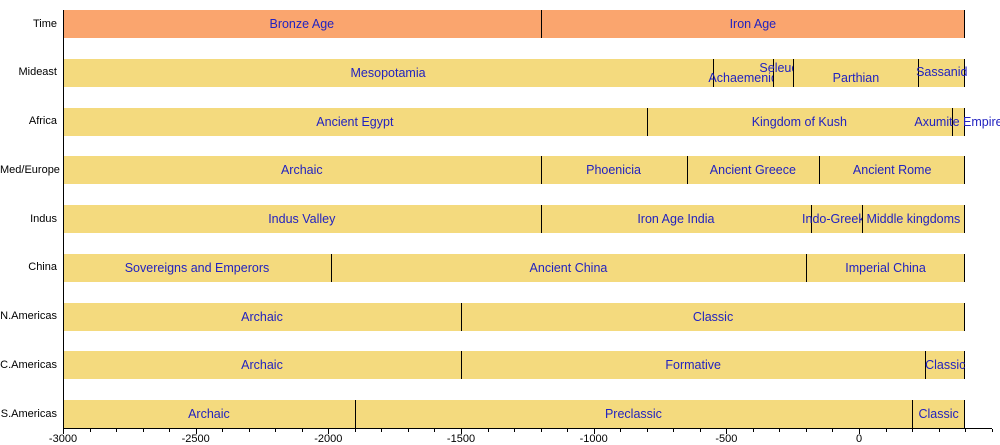 Image resolution: width=1000 pixels, height=445 pixels. Describe the element at coordinates (30, 169) in the screenshot. I see `row-label-med-europe: Med/Europe` at that location.